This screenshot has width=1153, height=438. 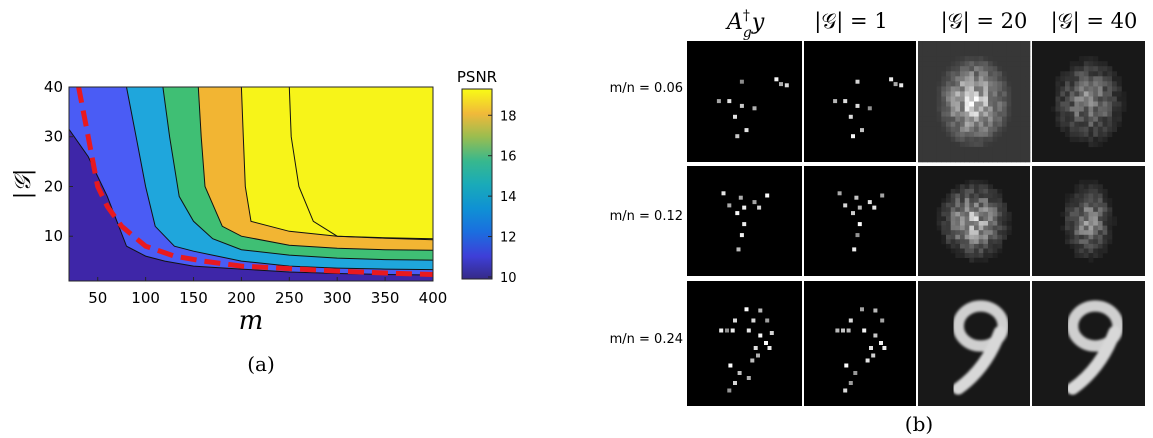 What do you see at coordinates (860, 101) in the screenshot?
I see `recon-image-r1-c2` at bounding box center [860, 101].